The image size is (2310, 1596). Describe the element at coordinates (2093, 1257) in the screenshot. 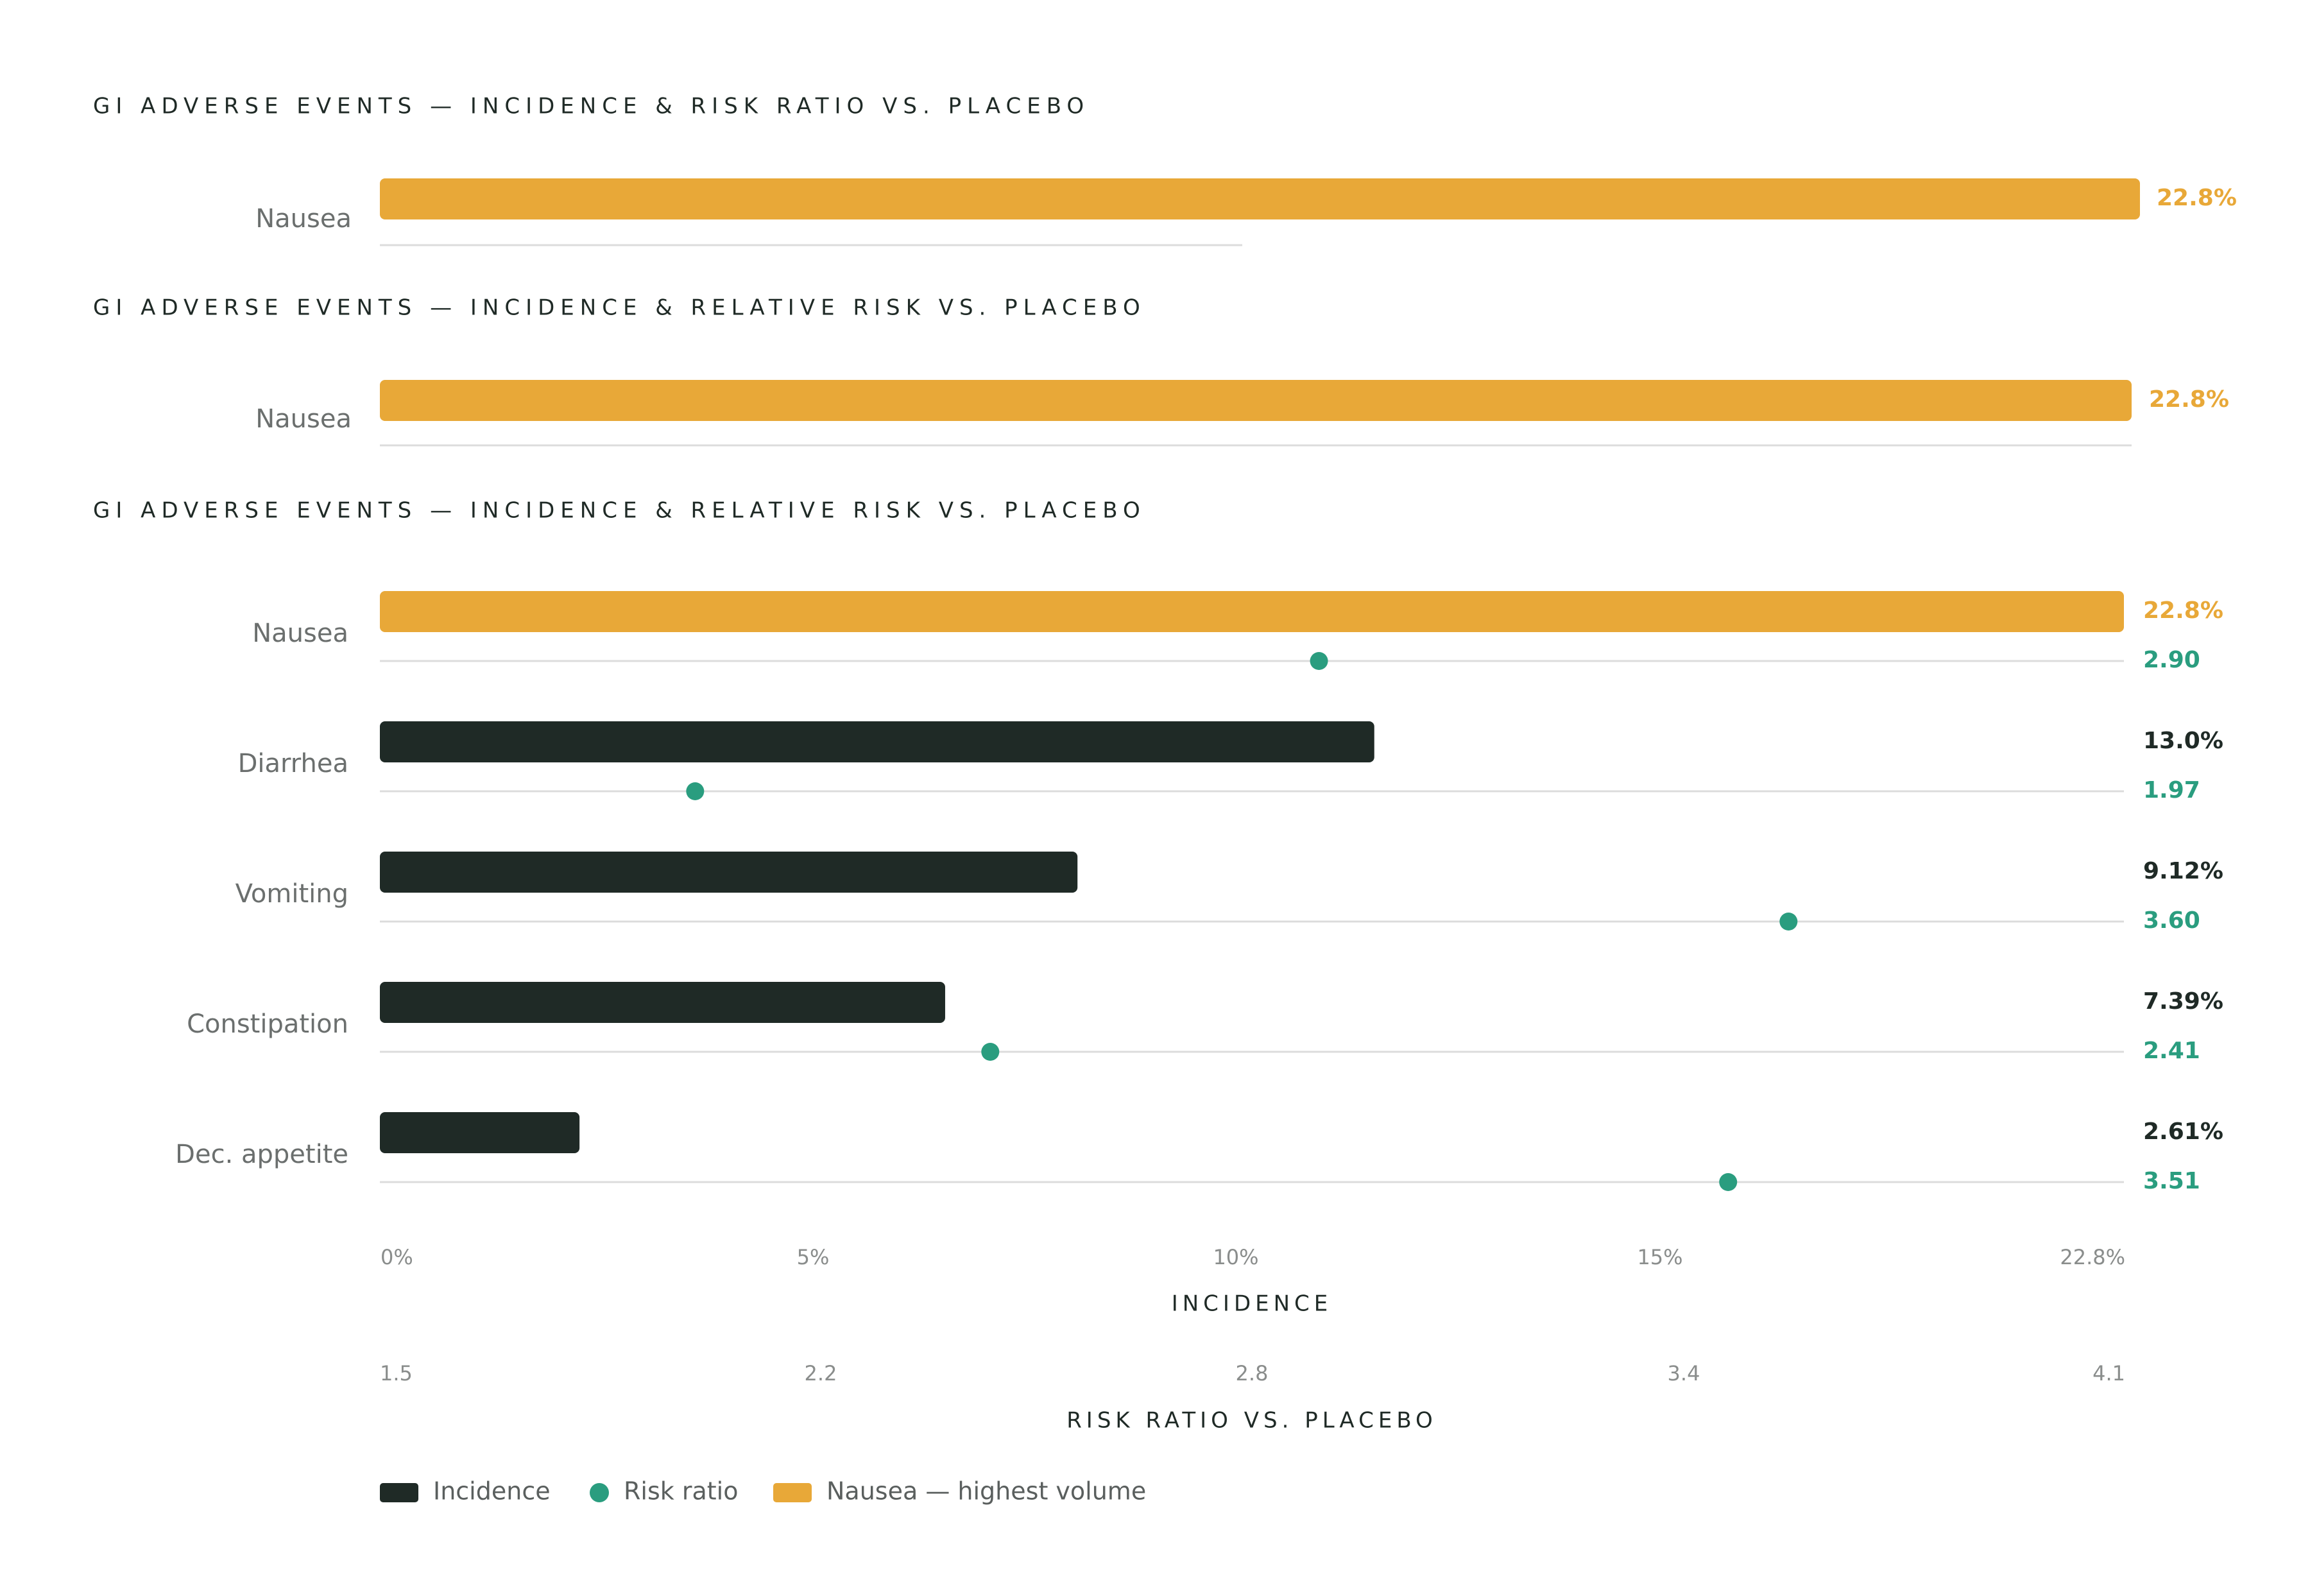

I see `incidence-tick-label: 22.8%` at that location.